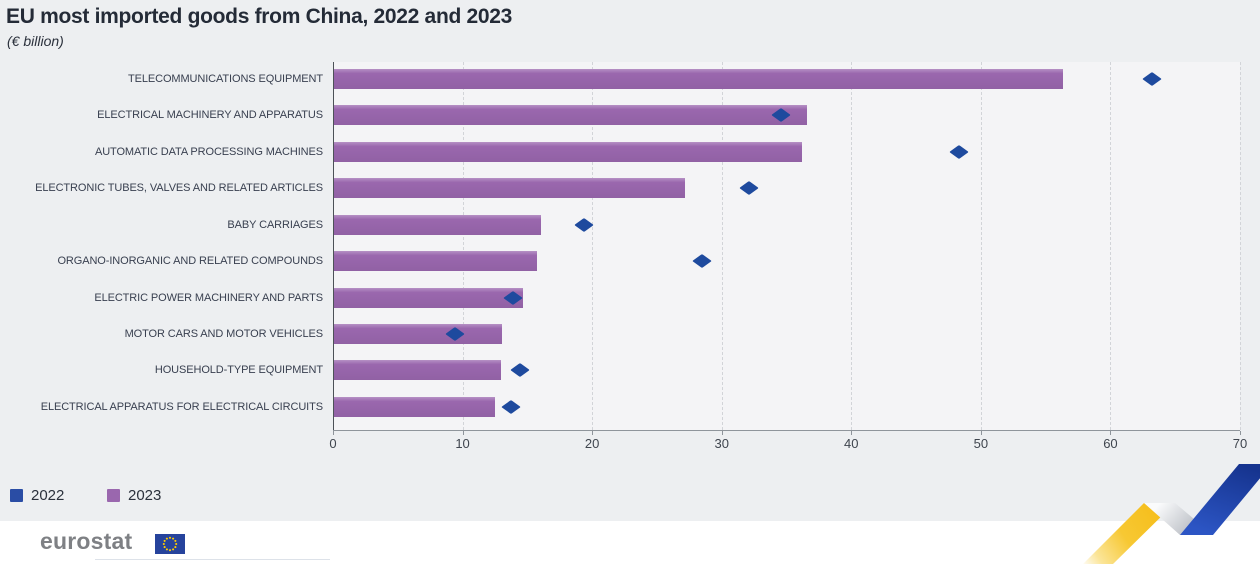 The width and height of the screenshot is (1260, 564). I want to click on x-tick-label: 70, so click(1240, 443).